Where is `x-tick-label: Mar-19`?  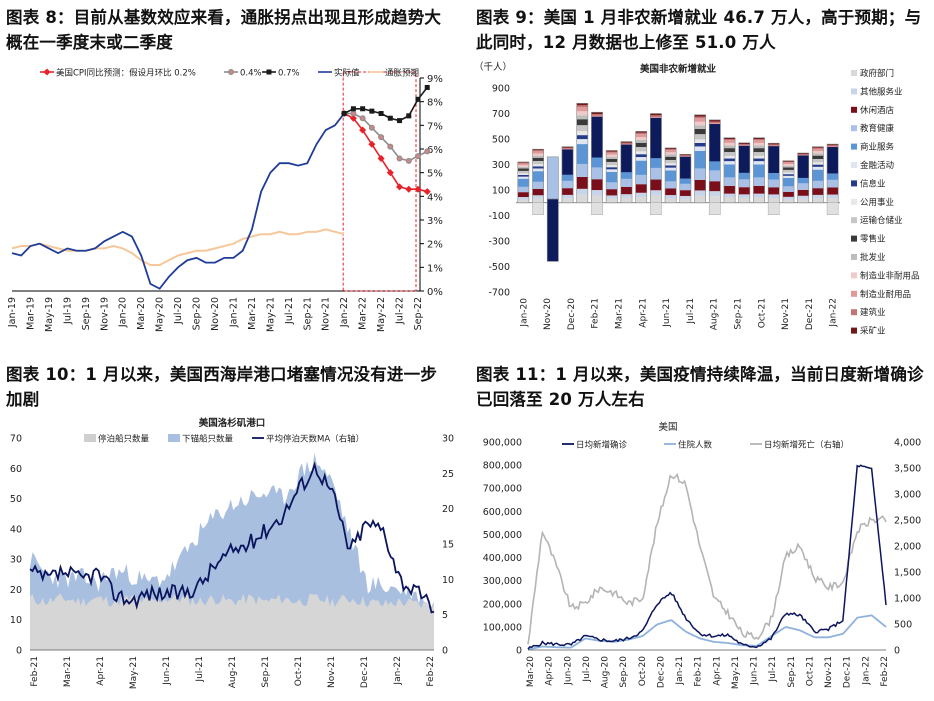 x-tick-label: Mar-19 is located at coordinates (30, 313).